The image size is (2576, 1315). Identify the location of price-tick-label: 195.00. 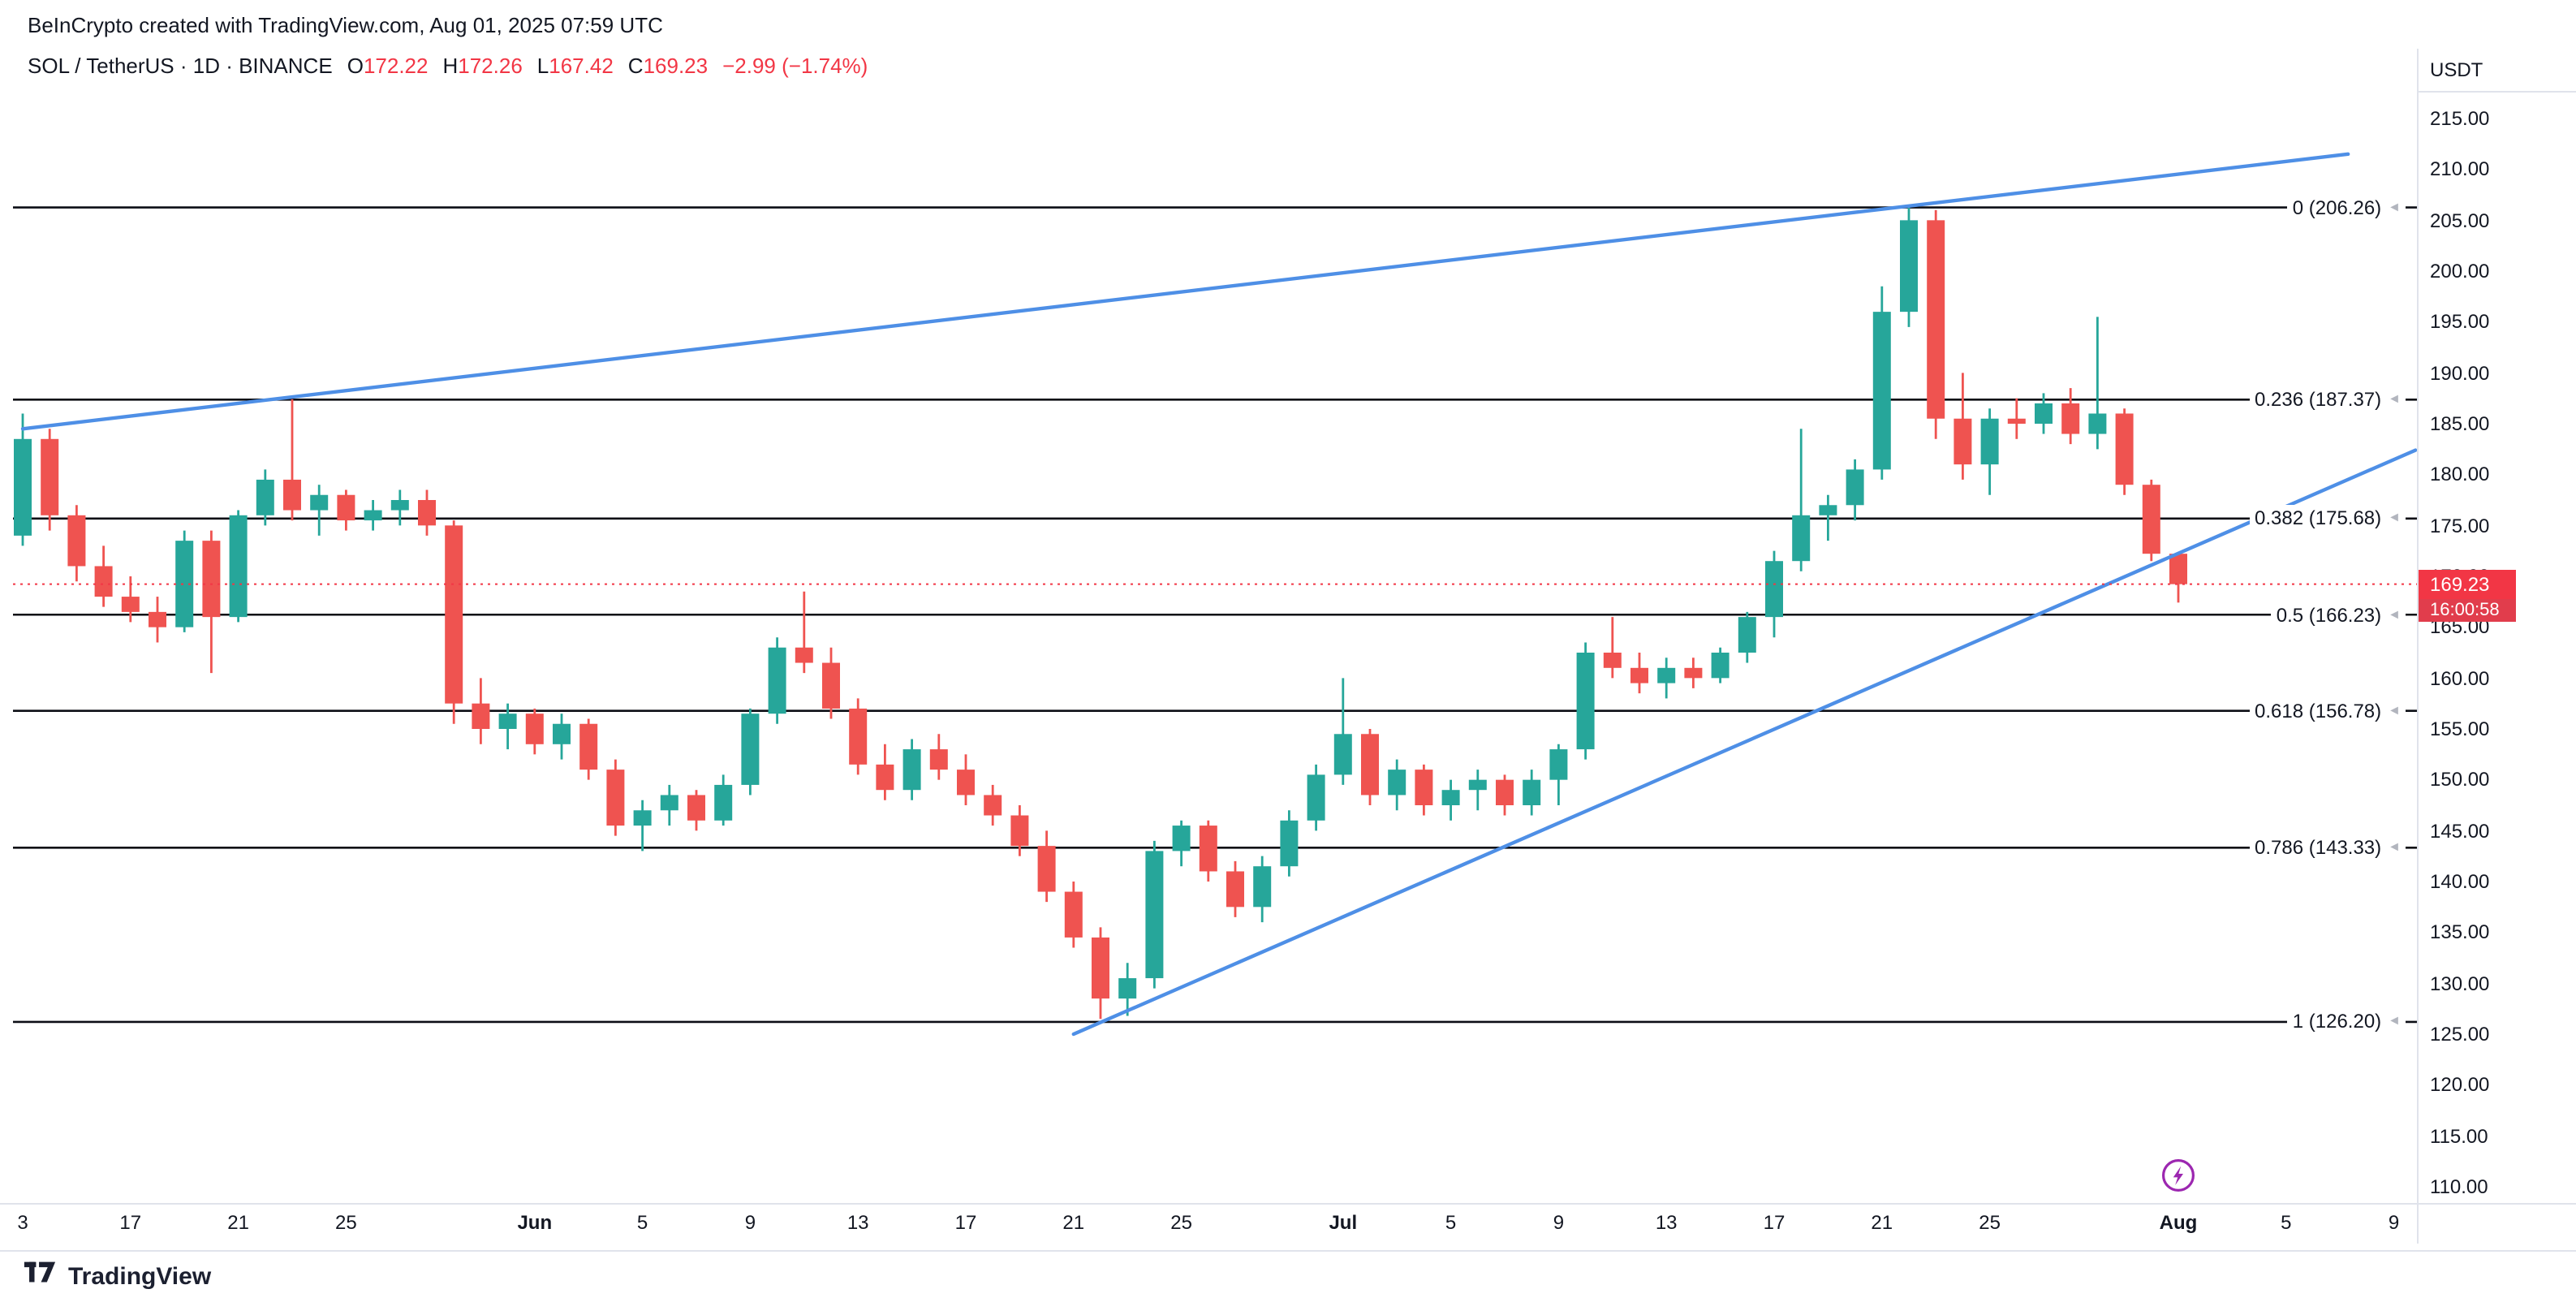
(2460, 322).